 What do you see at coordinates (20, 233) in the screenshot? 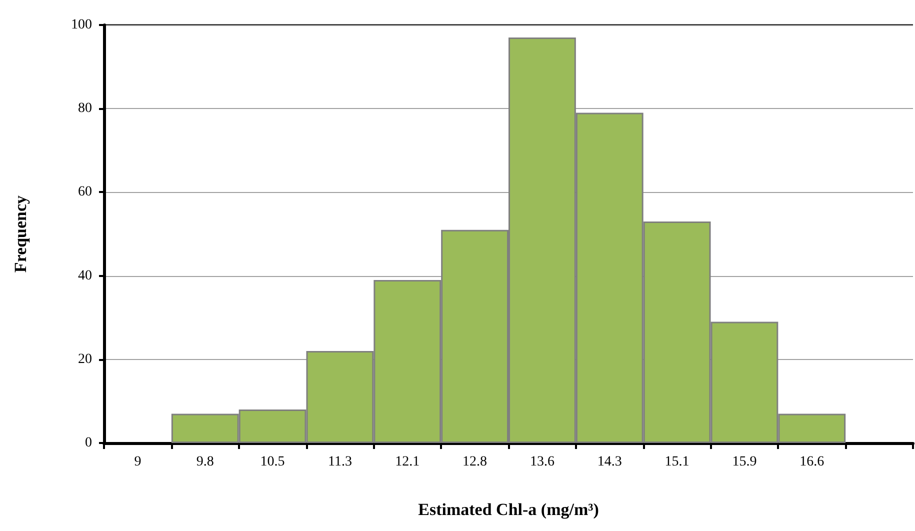
I see `y-axis-title: Frequency` at bounding box center [20, 233].